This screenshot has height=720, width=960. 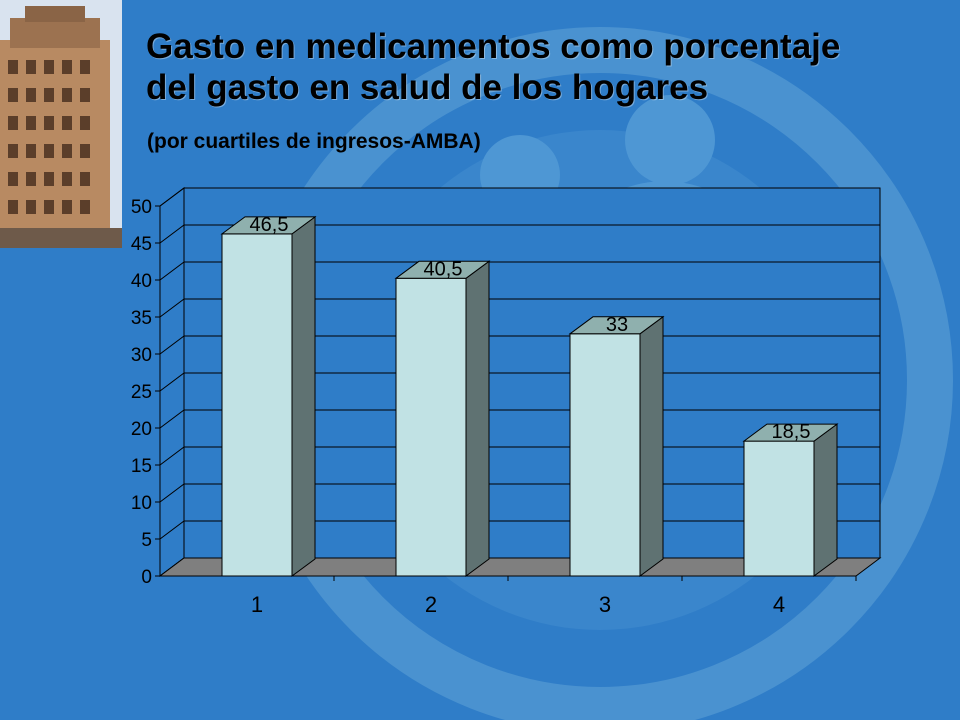 I want to click on y-tick-label: 30, so click(x=141, y=355).